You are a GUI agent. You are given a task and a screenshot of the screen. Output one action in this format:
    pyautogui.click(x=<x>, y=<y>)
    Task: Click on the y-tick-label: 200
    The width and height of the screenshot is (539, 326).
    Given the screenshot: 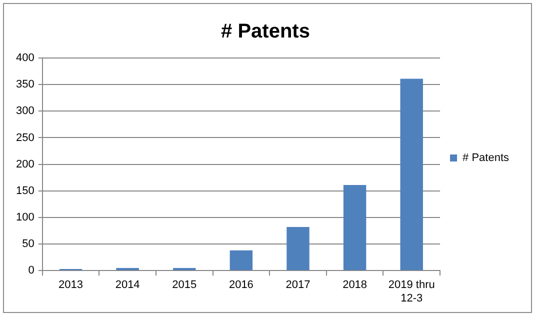 What is the action you would take?
    pyautogui.click(x=25, y=164)
    